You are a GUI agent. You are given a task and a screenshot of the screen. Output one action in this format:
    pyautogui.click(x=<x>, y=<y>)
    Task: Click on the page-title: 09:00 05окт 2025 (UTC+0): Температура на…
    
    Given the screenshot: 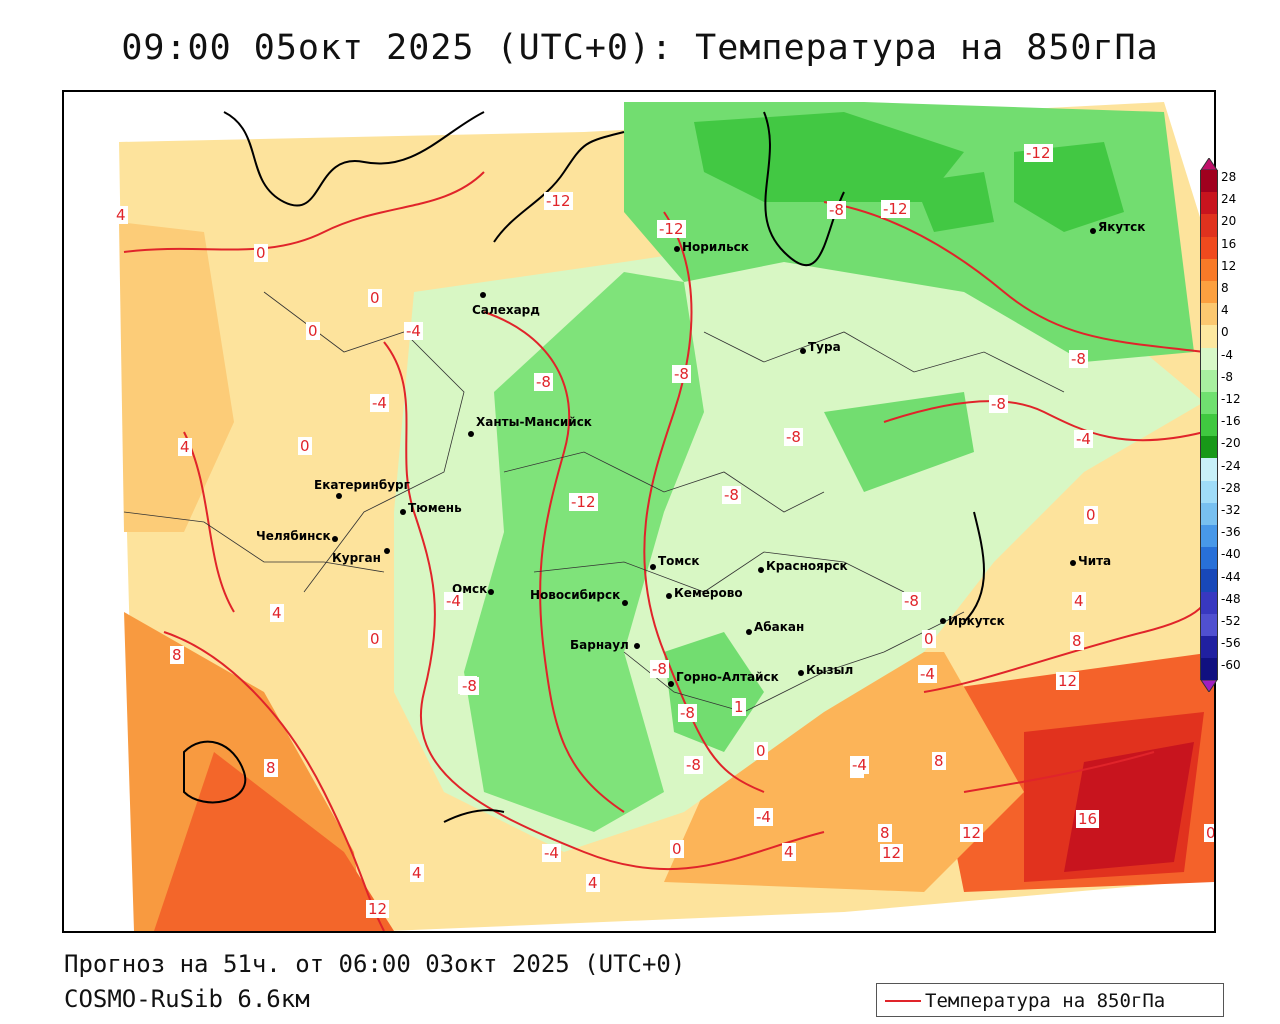 What is the action you would take?
    pyautogui.click(x=640, y=48)
    